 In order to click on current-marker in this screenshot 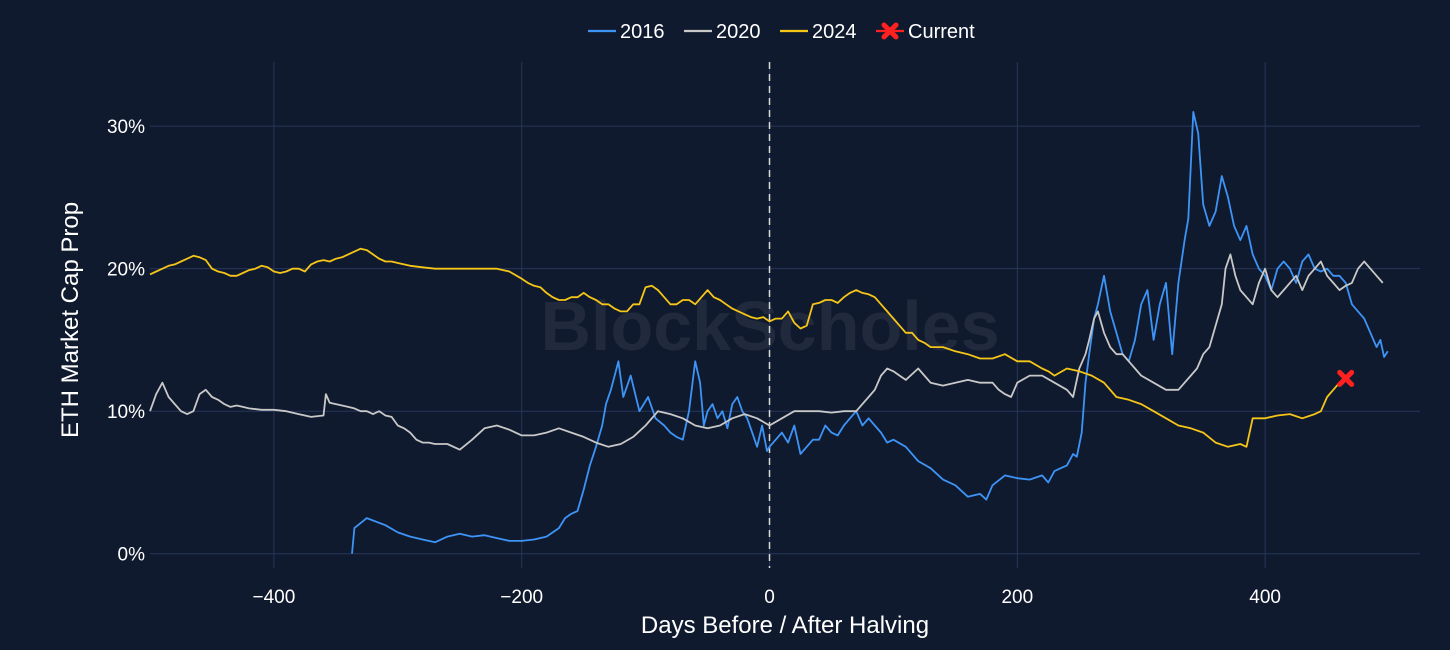, I will do `click(1346, 378)`.